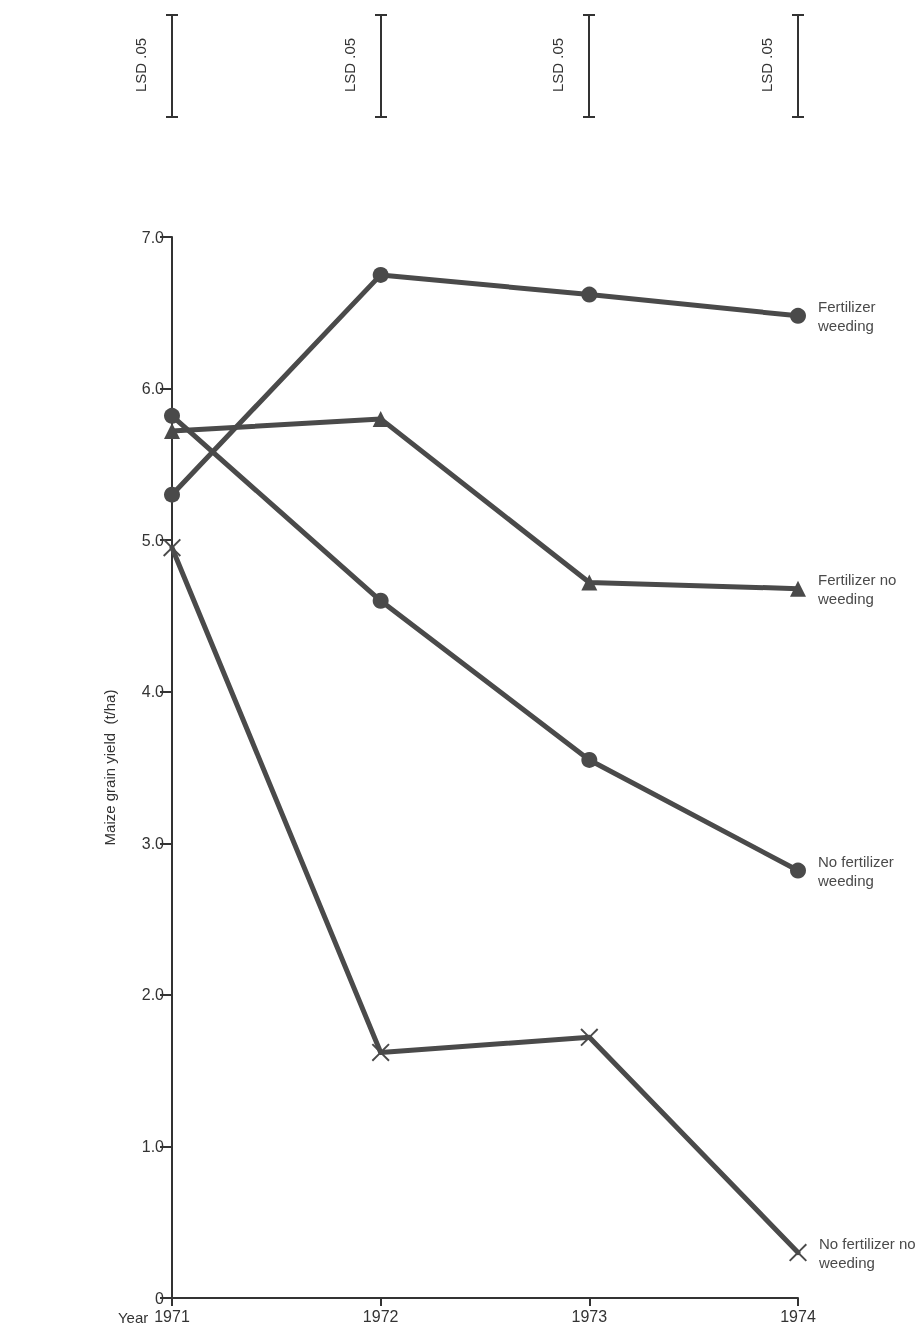  I want to click on y-tick-label: 3.0, so click(153, 843).